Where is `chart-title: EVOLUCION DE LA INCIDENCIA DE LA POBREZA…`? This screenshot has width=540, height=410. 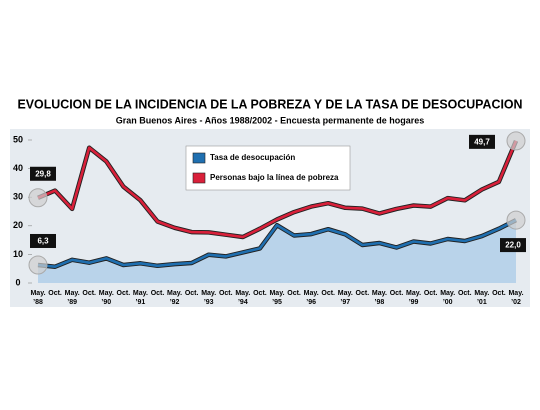 chart-title: EVOLUCION DE LA INCIDENCIA DE LA POBREZA… is located at coordinates (270, 103).